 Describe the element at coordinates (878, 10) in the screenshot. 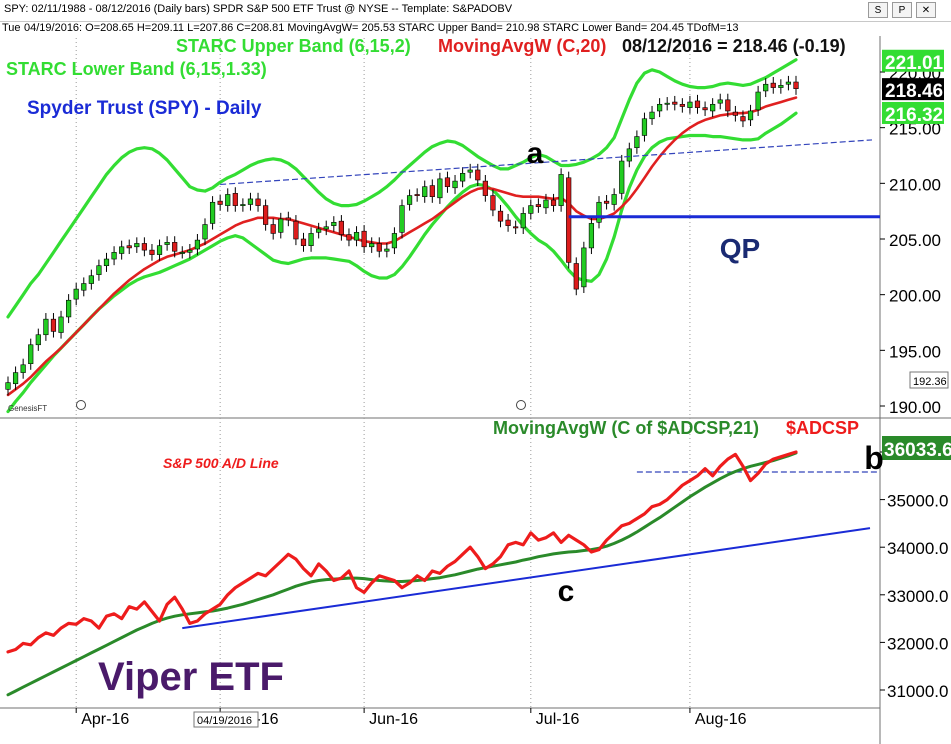

I see `s-button: S` at that location.